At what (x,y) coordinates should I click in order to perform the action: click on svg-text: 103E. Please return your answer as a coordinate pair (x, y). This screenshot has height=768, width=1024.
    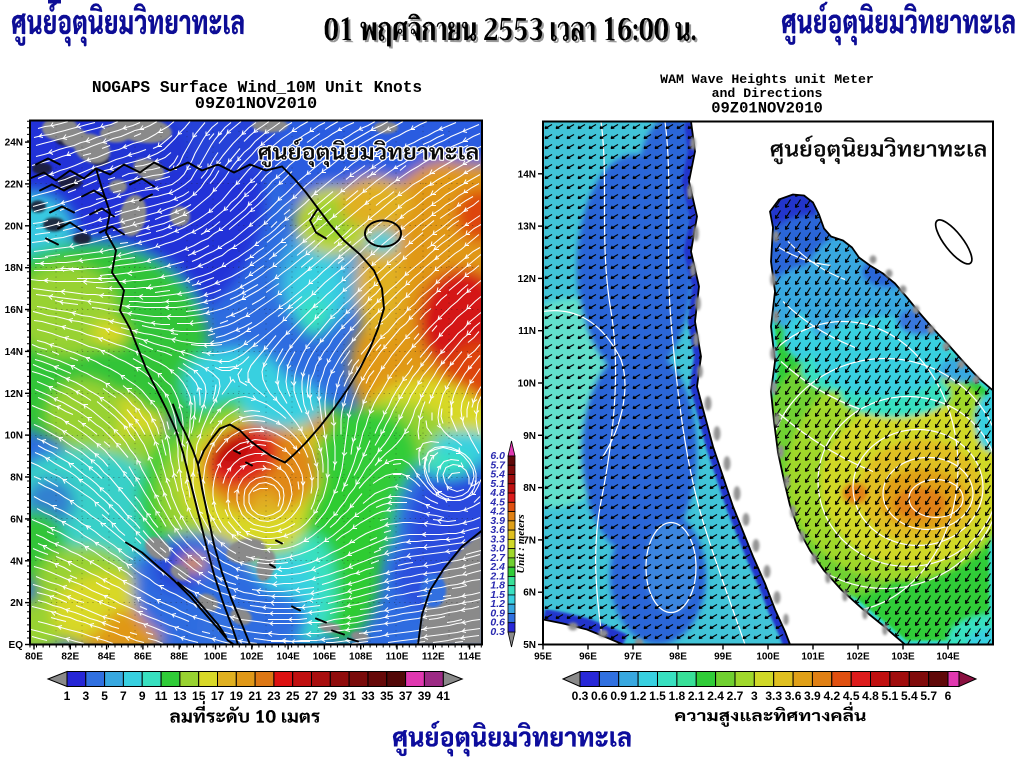
    Looking at the image, I should click on (903, 657).